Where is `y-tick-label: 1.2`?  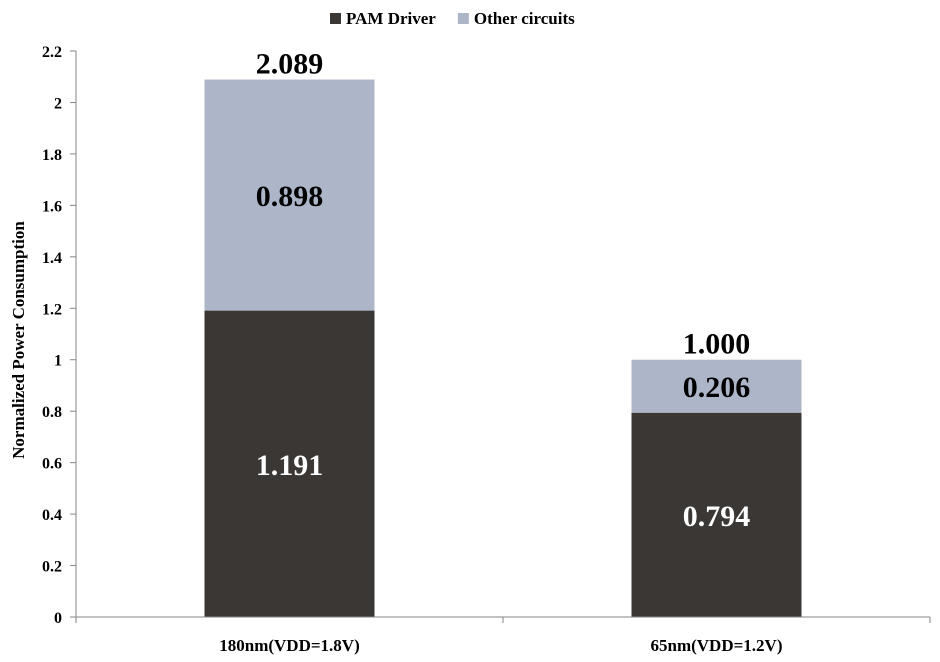
y-tick-label: 1.2 is located at coordinates (52, 309).